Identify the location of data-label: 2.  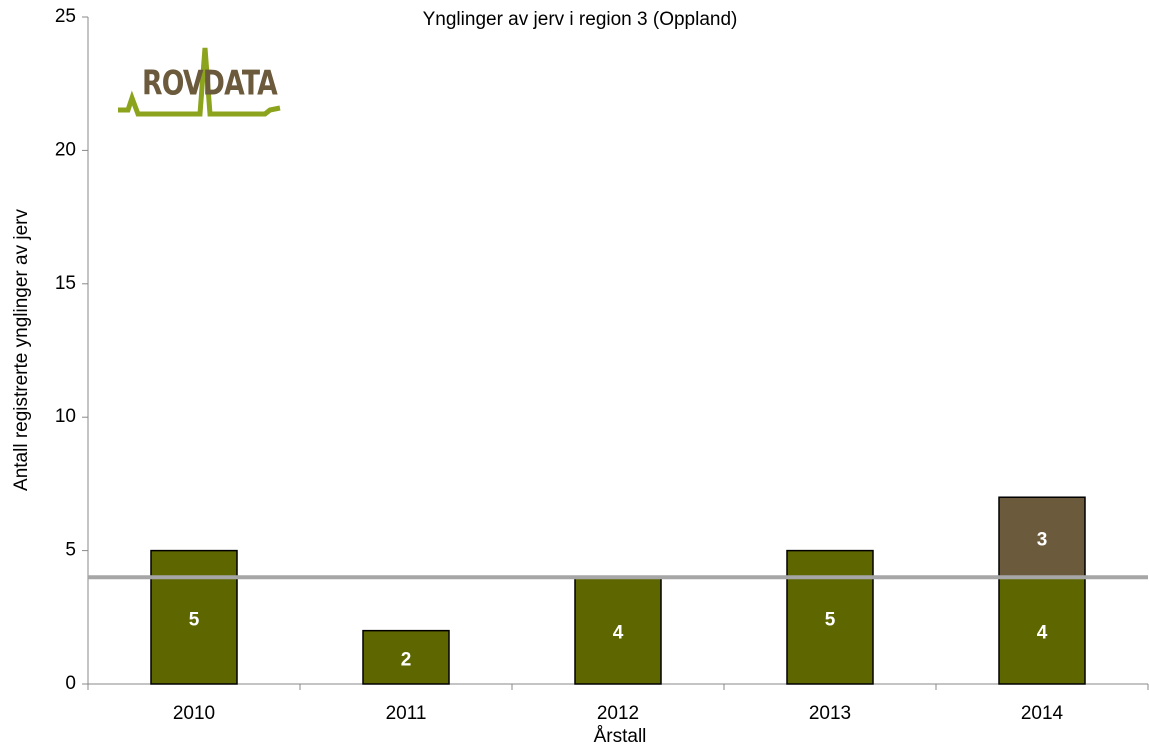
(406, 659).